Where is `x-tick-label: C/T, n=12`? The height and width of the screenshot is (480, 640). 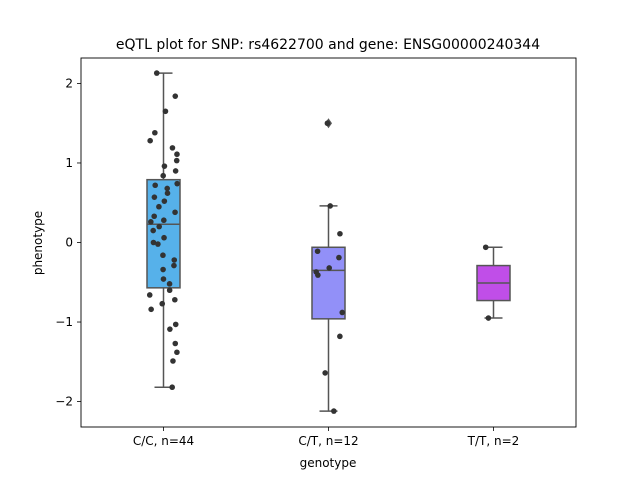
x-tick-label: C/T, n=12 is located at coordinates (328, 441).